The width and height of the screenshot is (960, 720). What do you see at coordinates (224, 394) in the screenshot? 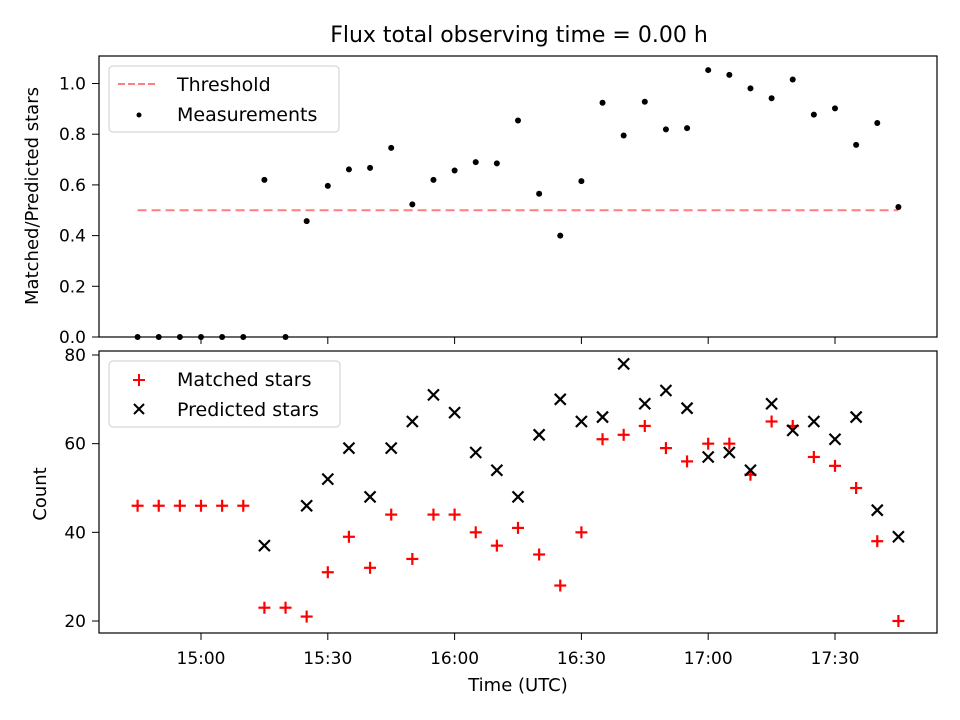
I see `bottom-legend-box` at bounding box center [224, 394].